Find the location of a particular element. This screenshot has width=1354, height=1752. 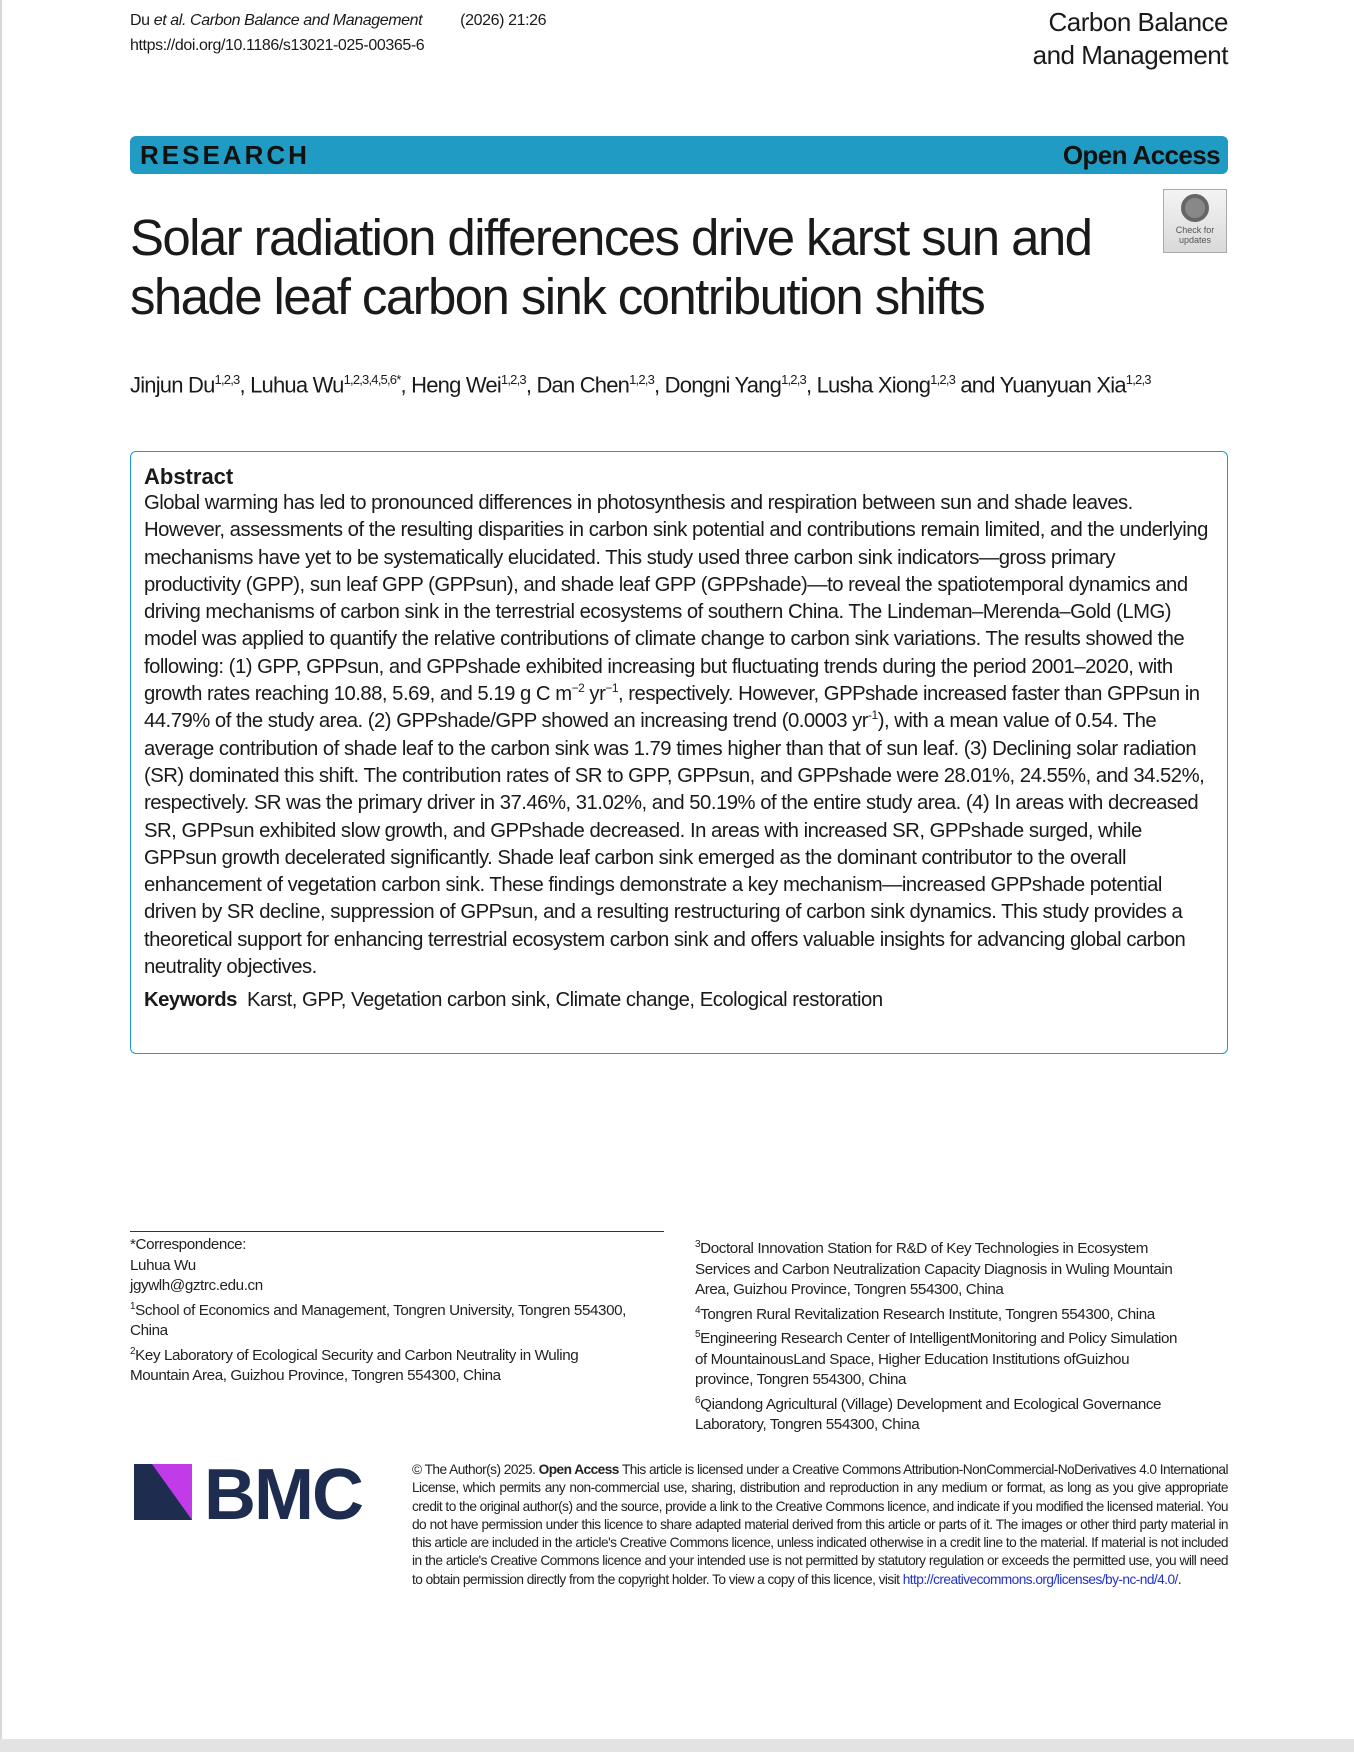

author-6: Yuanyuan Xia is located at coordinates (1063, 385).